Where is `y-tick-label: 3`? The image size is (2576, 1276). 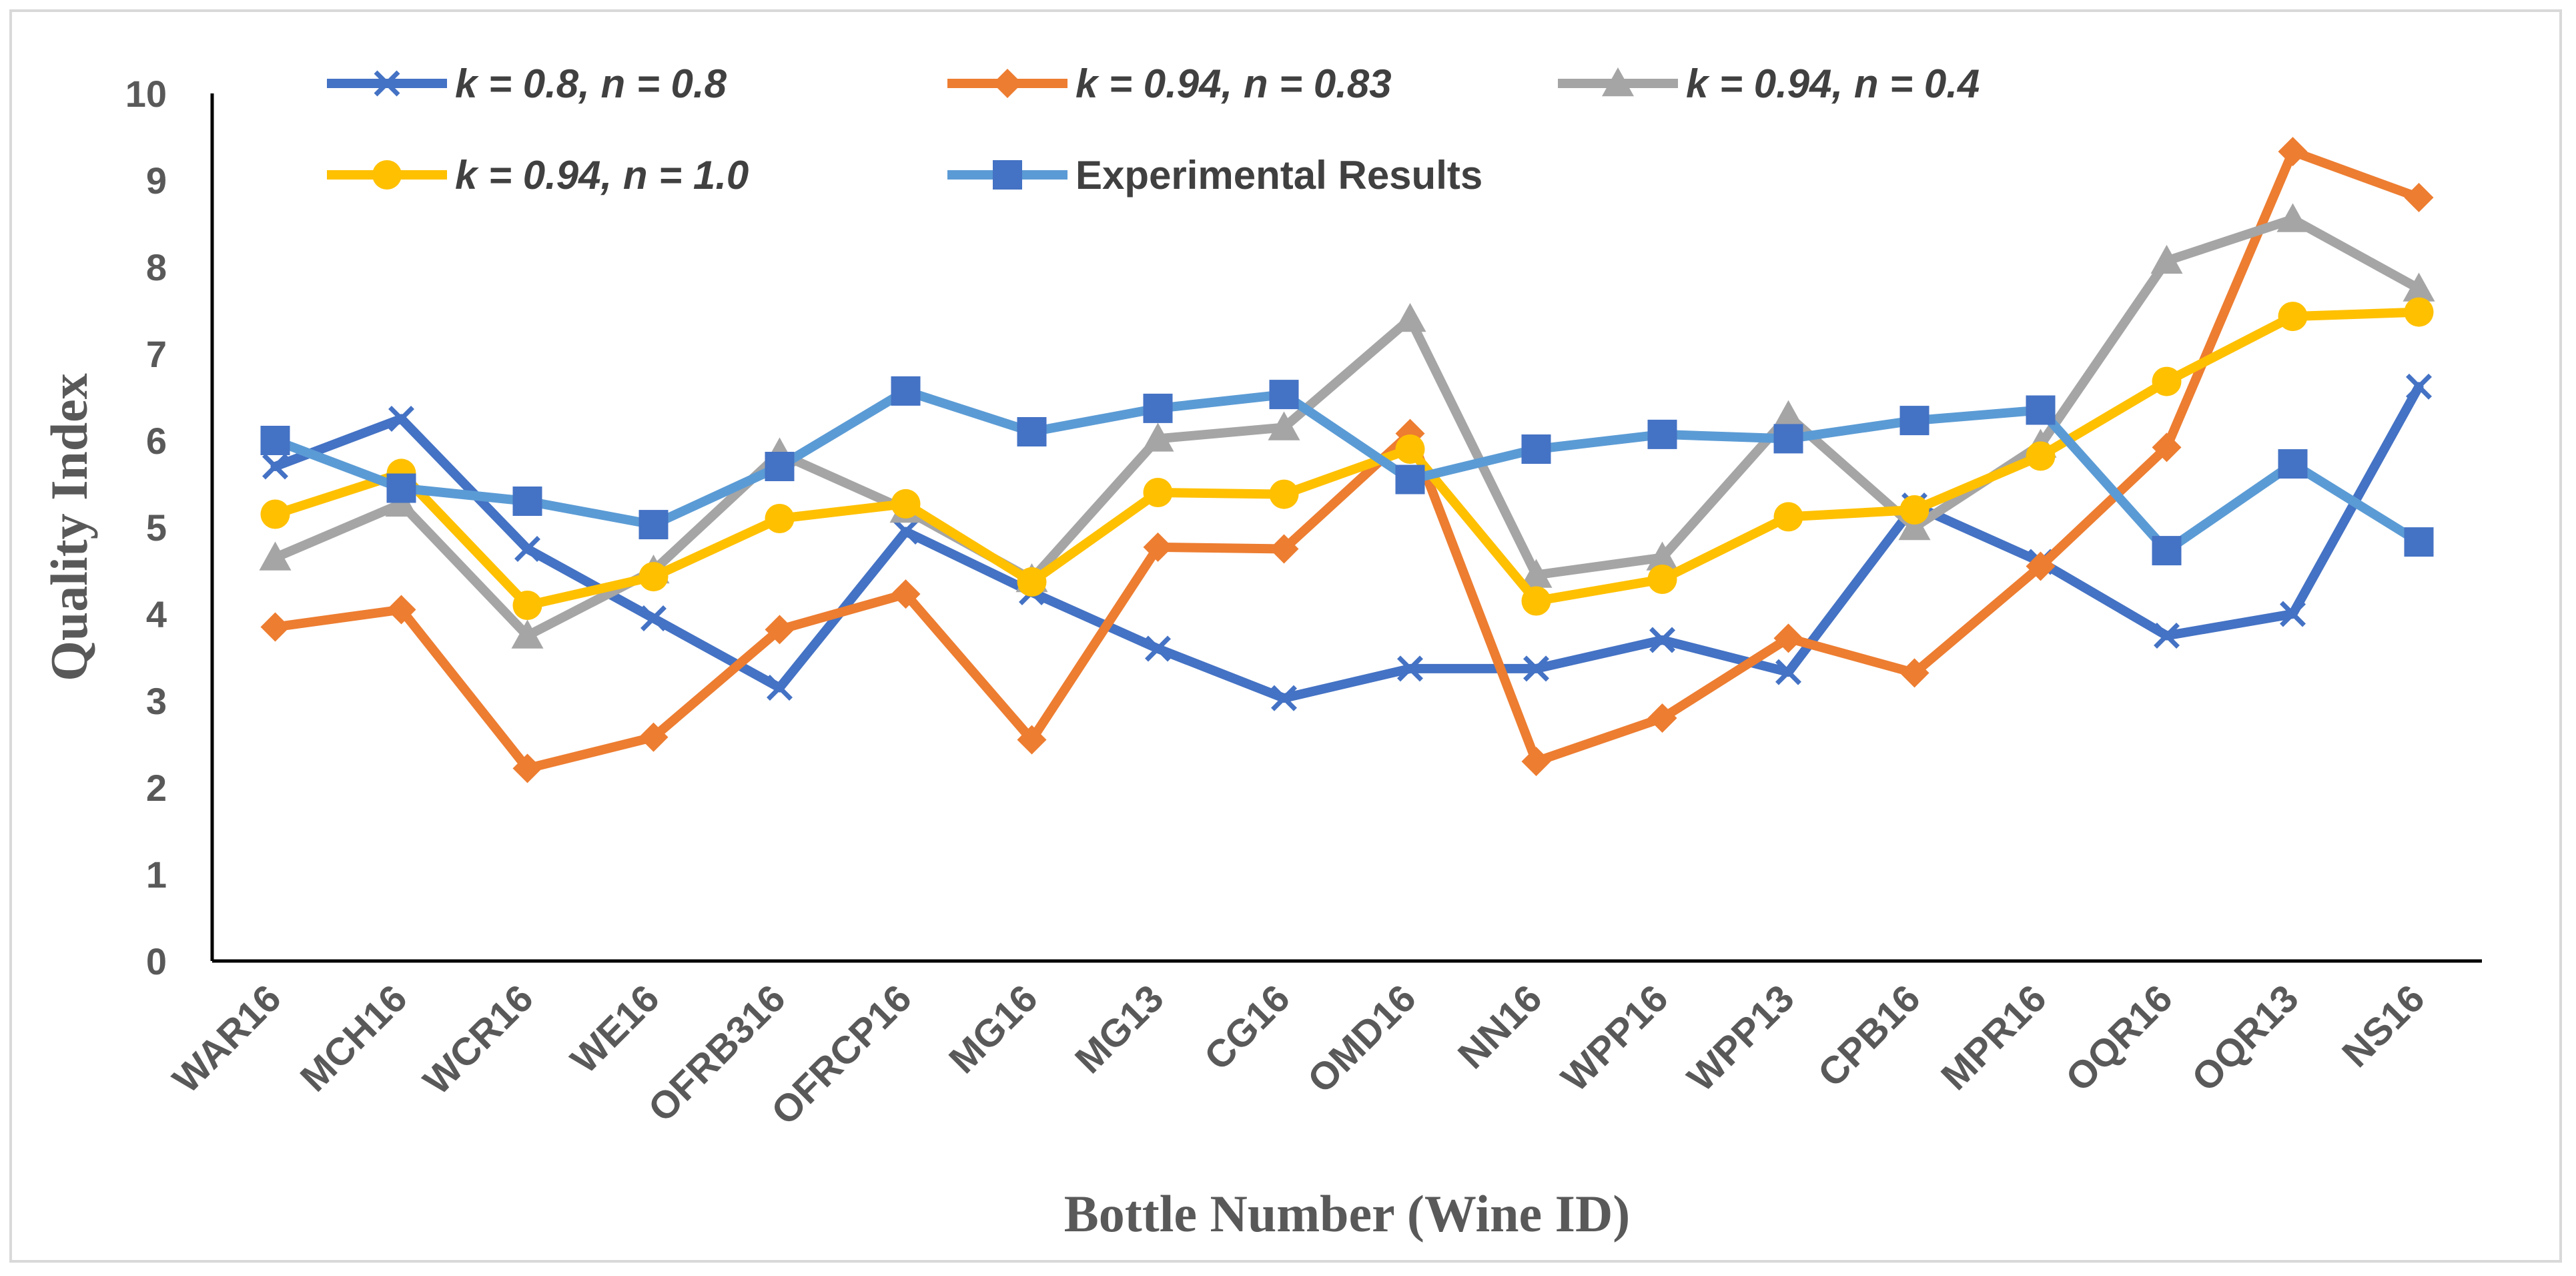
y-tick-label: 3 is located at coordinates (156, 701).